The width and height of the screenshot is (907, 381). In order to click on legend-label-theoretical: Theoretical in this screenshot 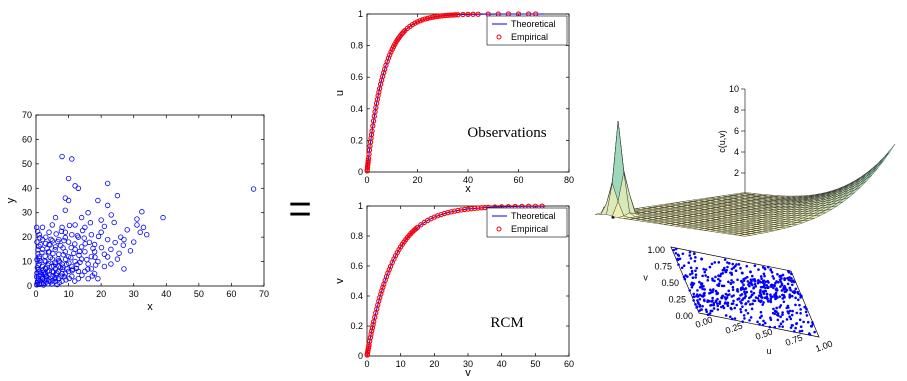, I will do `click(533, 216)`.